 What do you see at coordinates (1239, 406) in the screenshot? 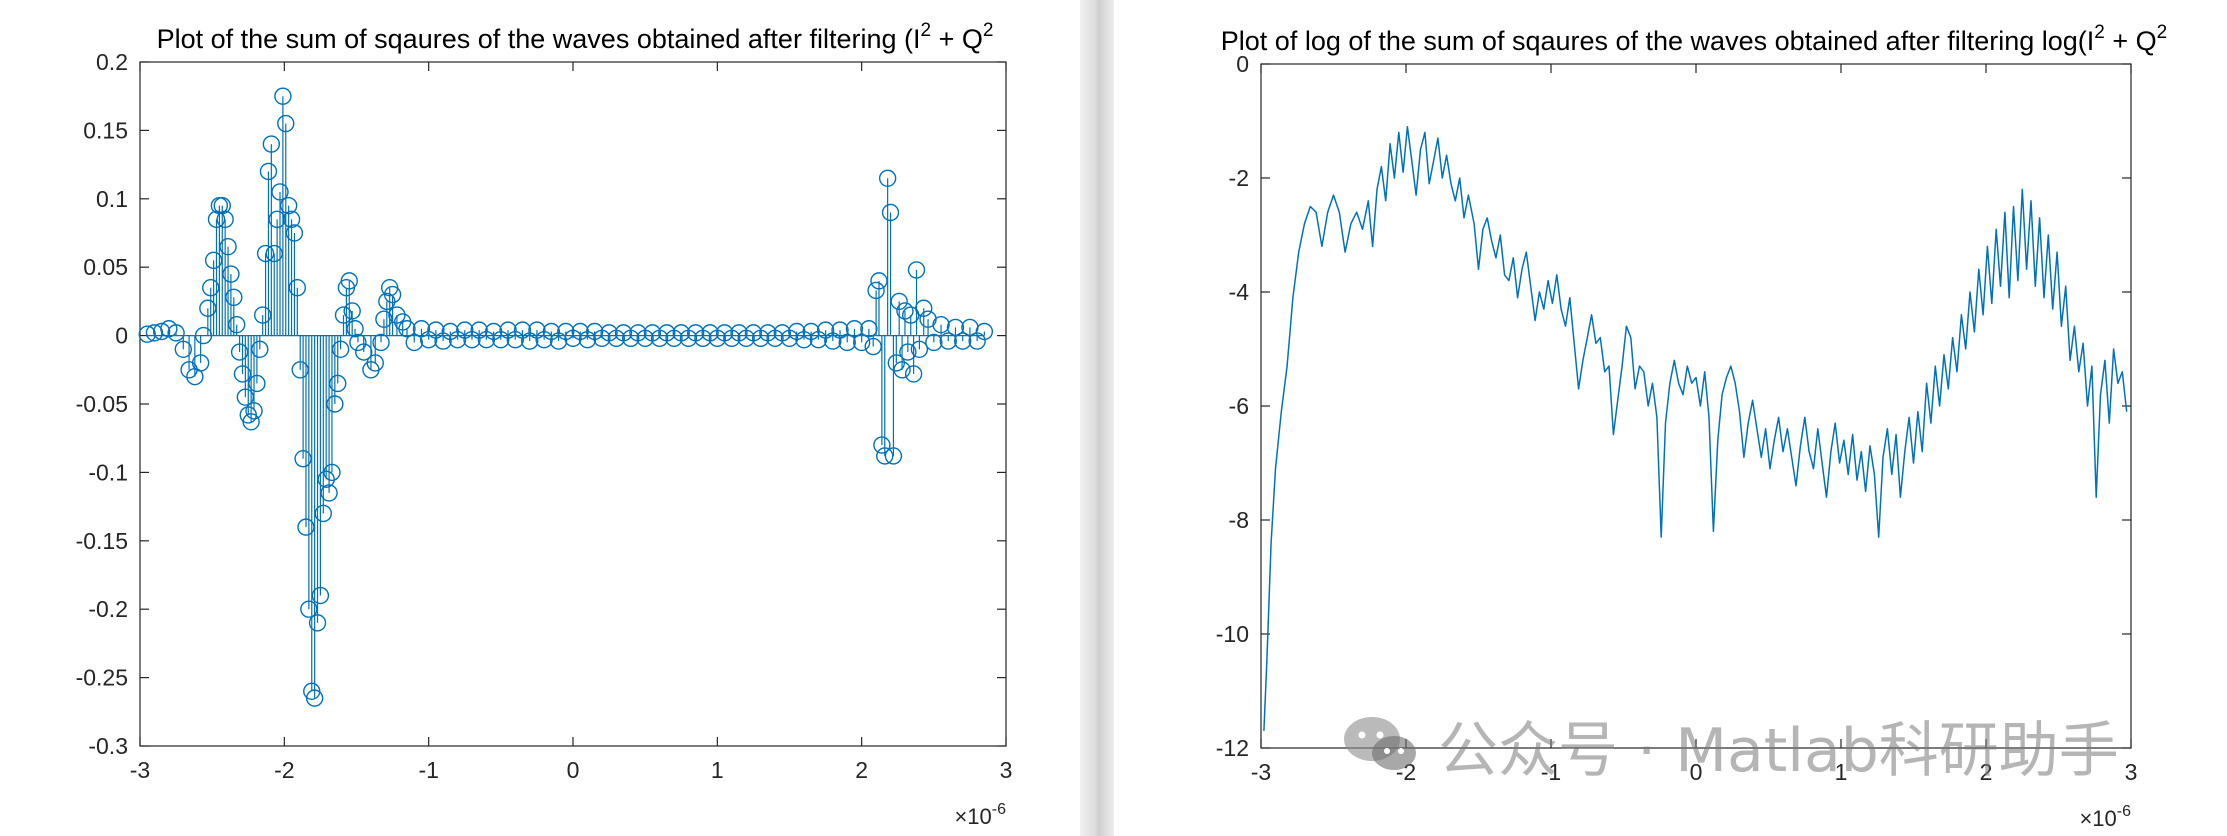
I see `log-ytick-label: -6` at bounding box center [1239, 406].